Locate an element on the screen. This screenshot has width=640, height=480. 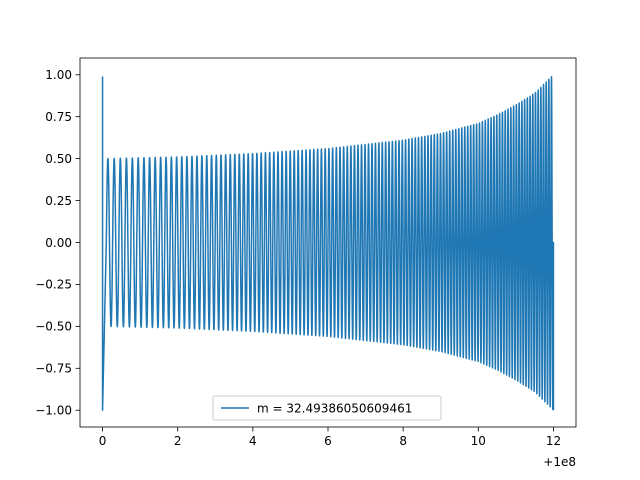
x-tick-label: 2 is located at coordinates (178, 441).